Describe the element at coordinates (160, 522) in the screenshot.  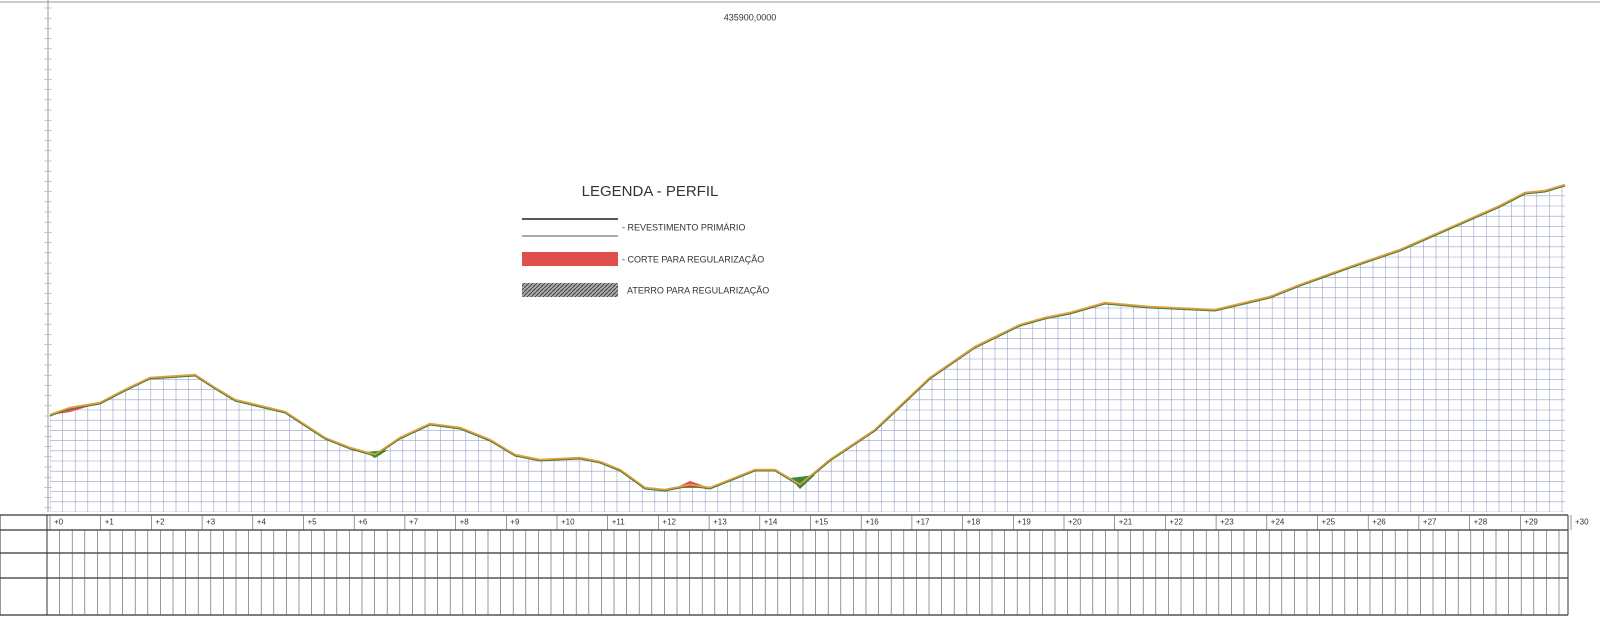
I see `station-label: +2` at that location.